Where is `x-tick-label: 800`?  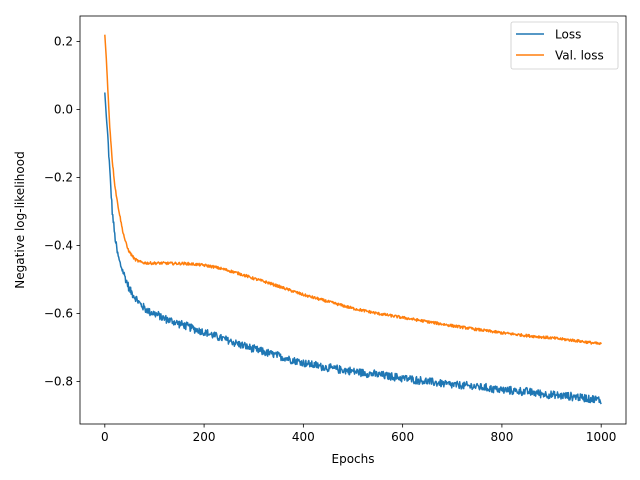 x-tick-label: 800 is located at coordinates (501, 437).